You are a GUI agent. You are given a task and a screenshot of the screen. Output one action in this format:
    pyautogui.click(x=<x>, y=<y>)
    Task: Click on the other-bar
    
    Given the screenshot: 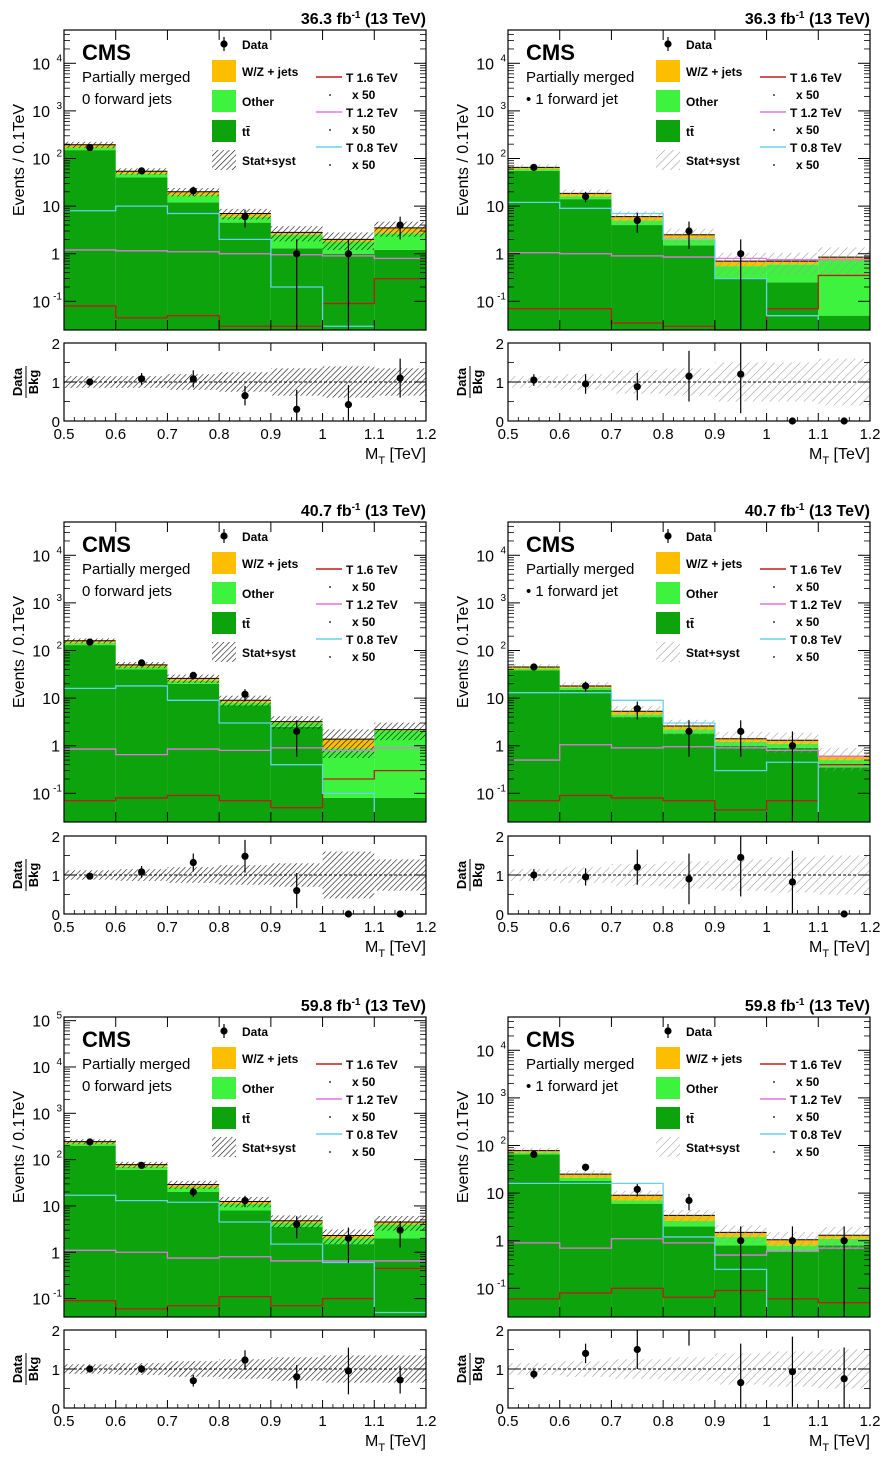 What is the action you would take?
    pyautogui.click(x=637, y=1202)
    